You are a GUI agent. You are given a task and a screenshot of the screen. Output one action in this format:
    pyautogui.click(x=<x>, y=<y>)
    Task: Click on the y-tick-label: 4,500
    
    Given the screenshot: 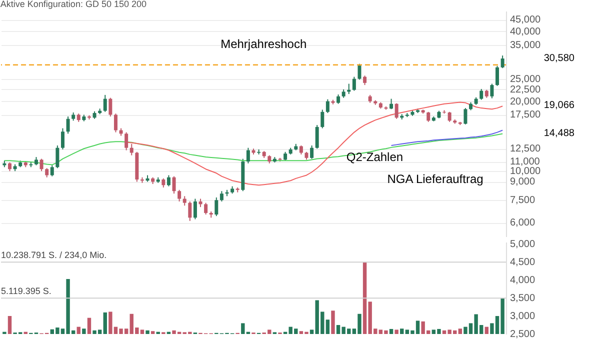 What is the action you would take?
    pyautogui.click(x=523, y=262)
    